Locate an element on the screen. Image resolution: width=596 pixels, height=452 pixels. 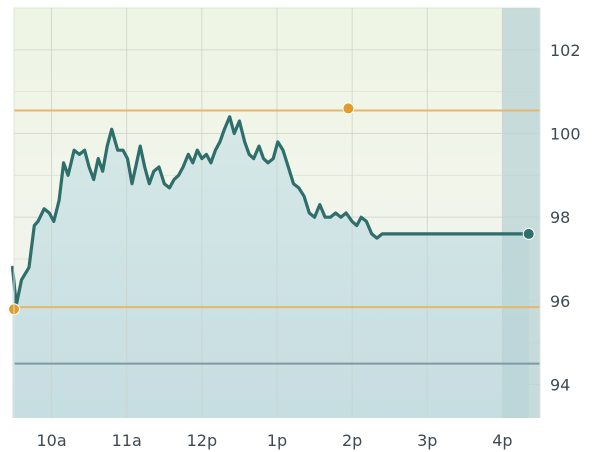
y-axis: 102 100 98 96 94 is located at coordinates (565, 218).